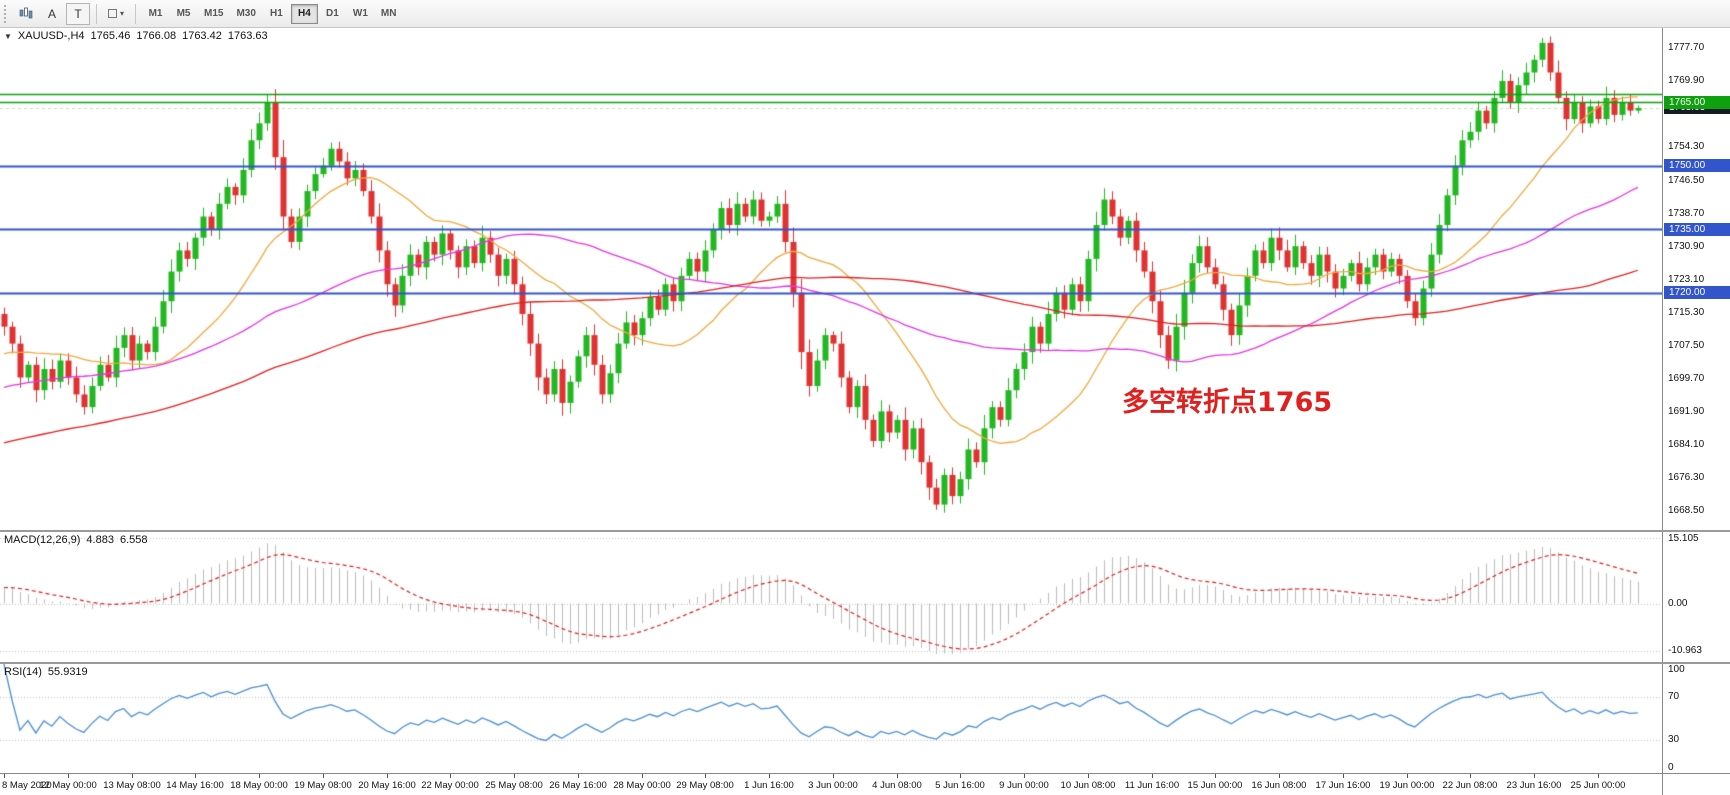 Image resolution: width=1730 pixels, height=795 pixels. I want to click on text-tool-button: T, so click(78, 13).